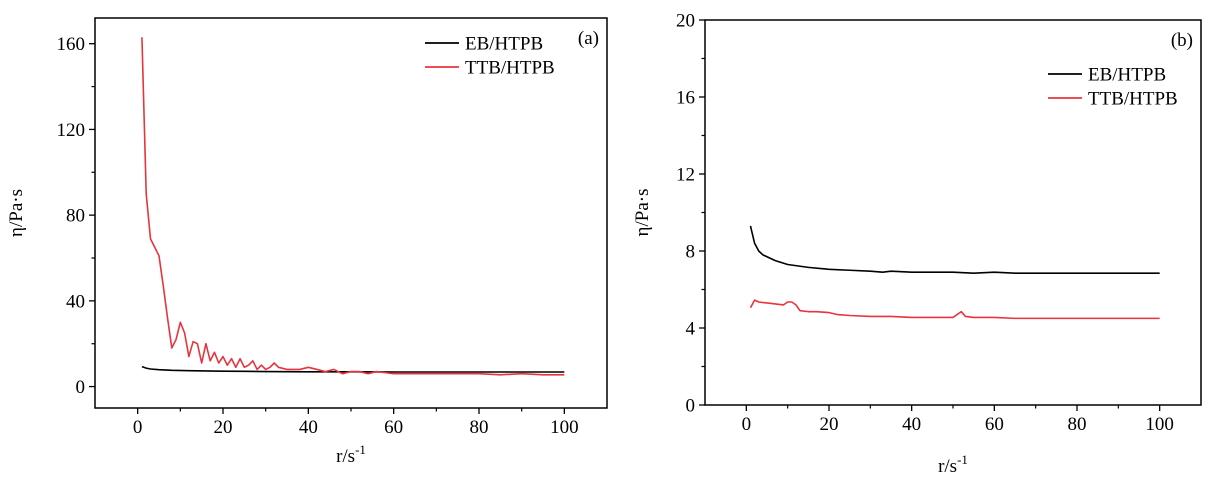  Describe the element at coordinates (75, 301) in the screenshot. I see `y-tick-label: 40` at that location.